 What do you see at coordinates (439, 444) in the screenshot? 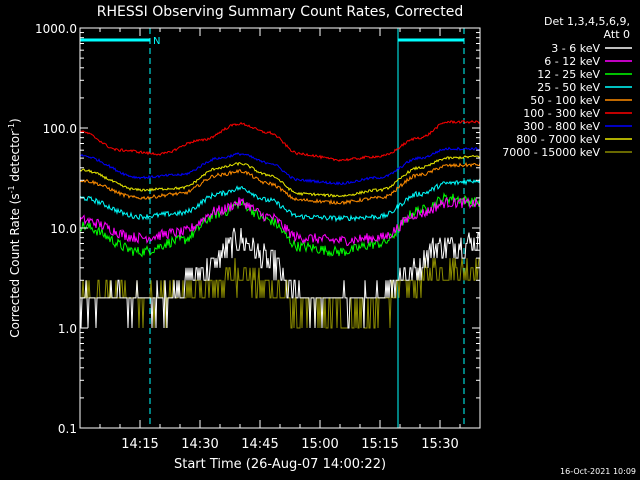
I see `x-tick-label-5: 15:30` at bounding box center [439, 444].